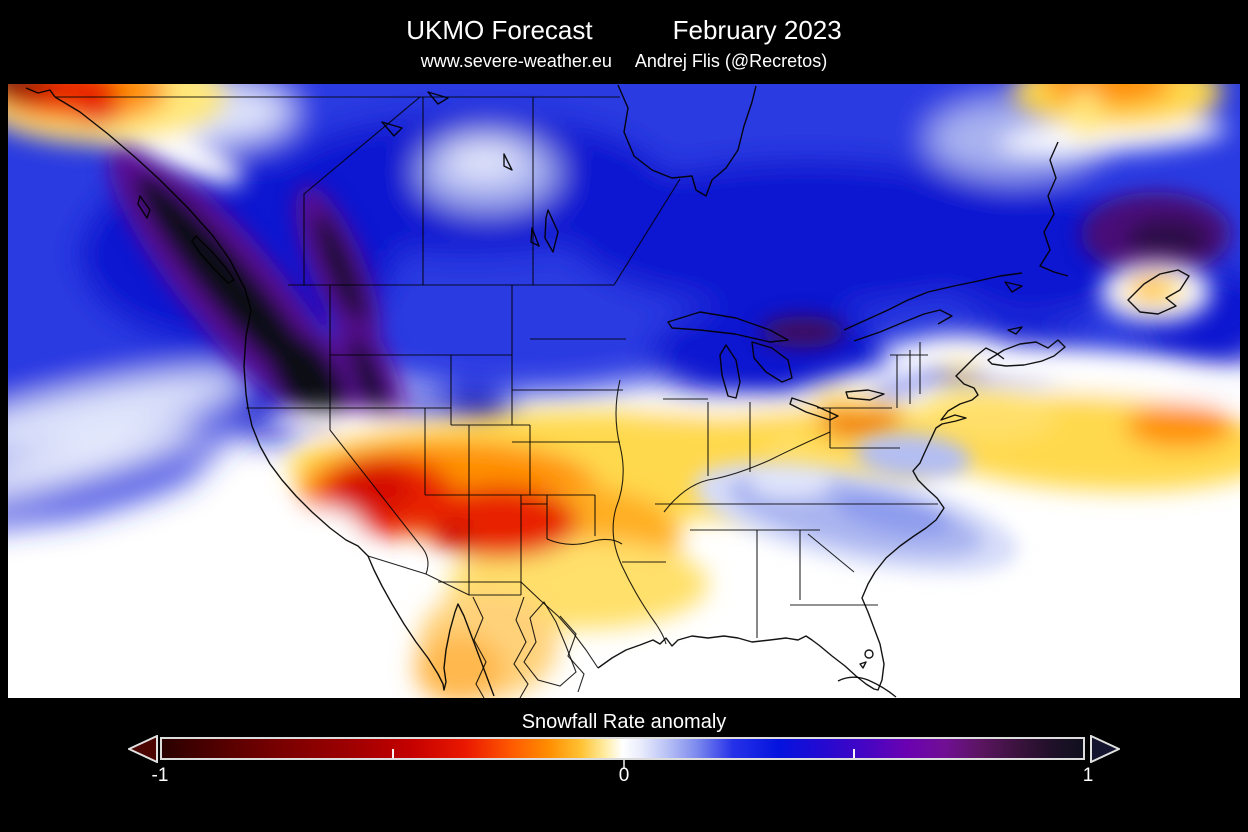  What do you see at coordinates (160, 775) in the screenshot?
I see `colorbar-label-min: -1` at bounding box center [160, 775].